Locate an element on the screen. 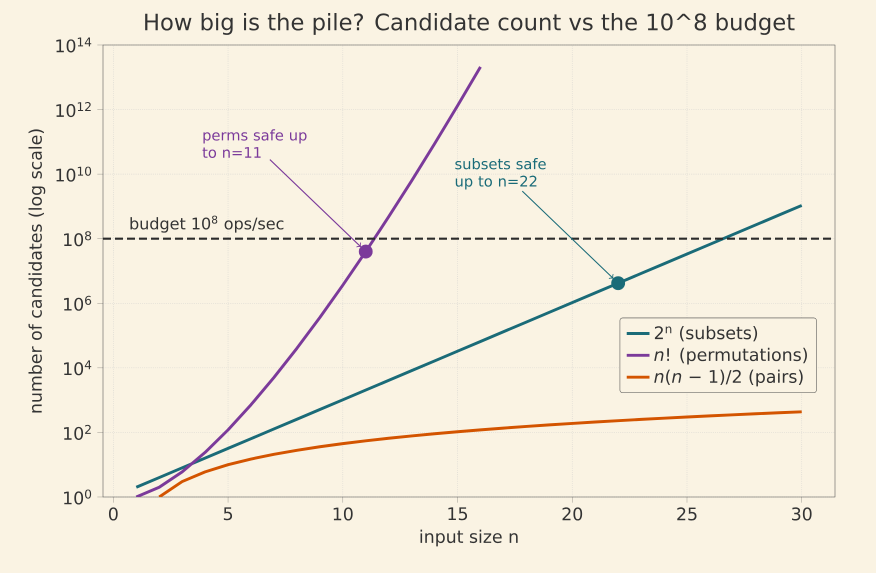  legend-label: 2$^{n}$ (subsets) is located at coordinates (706, 334).